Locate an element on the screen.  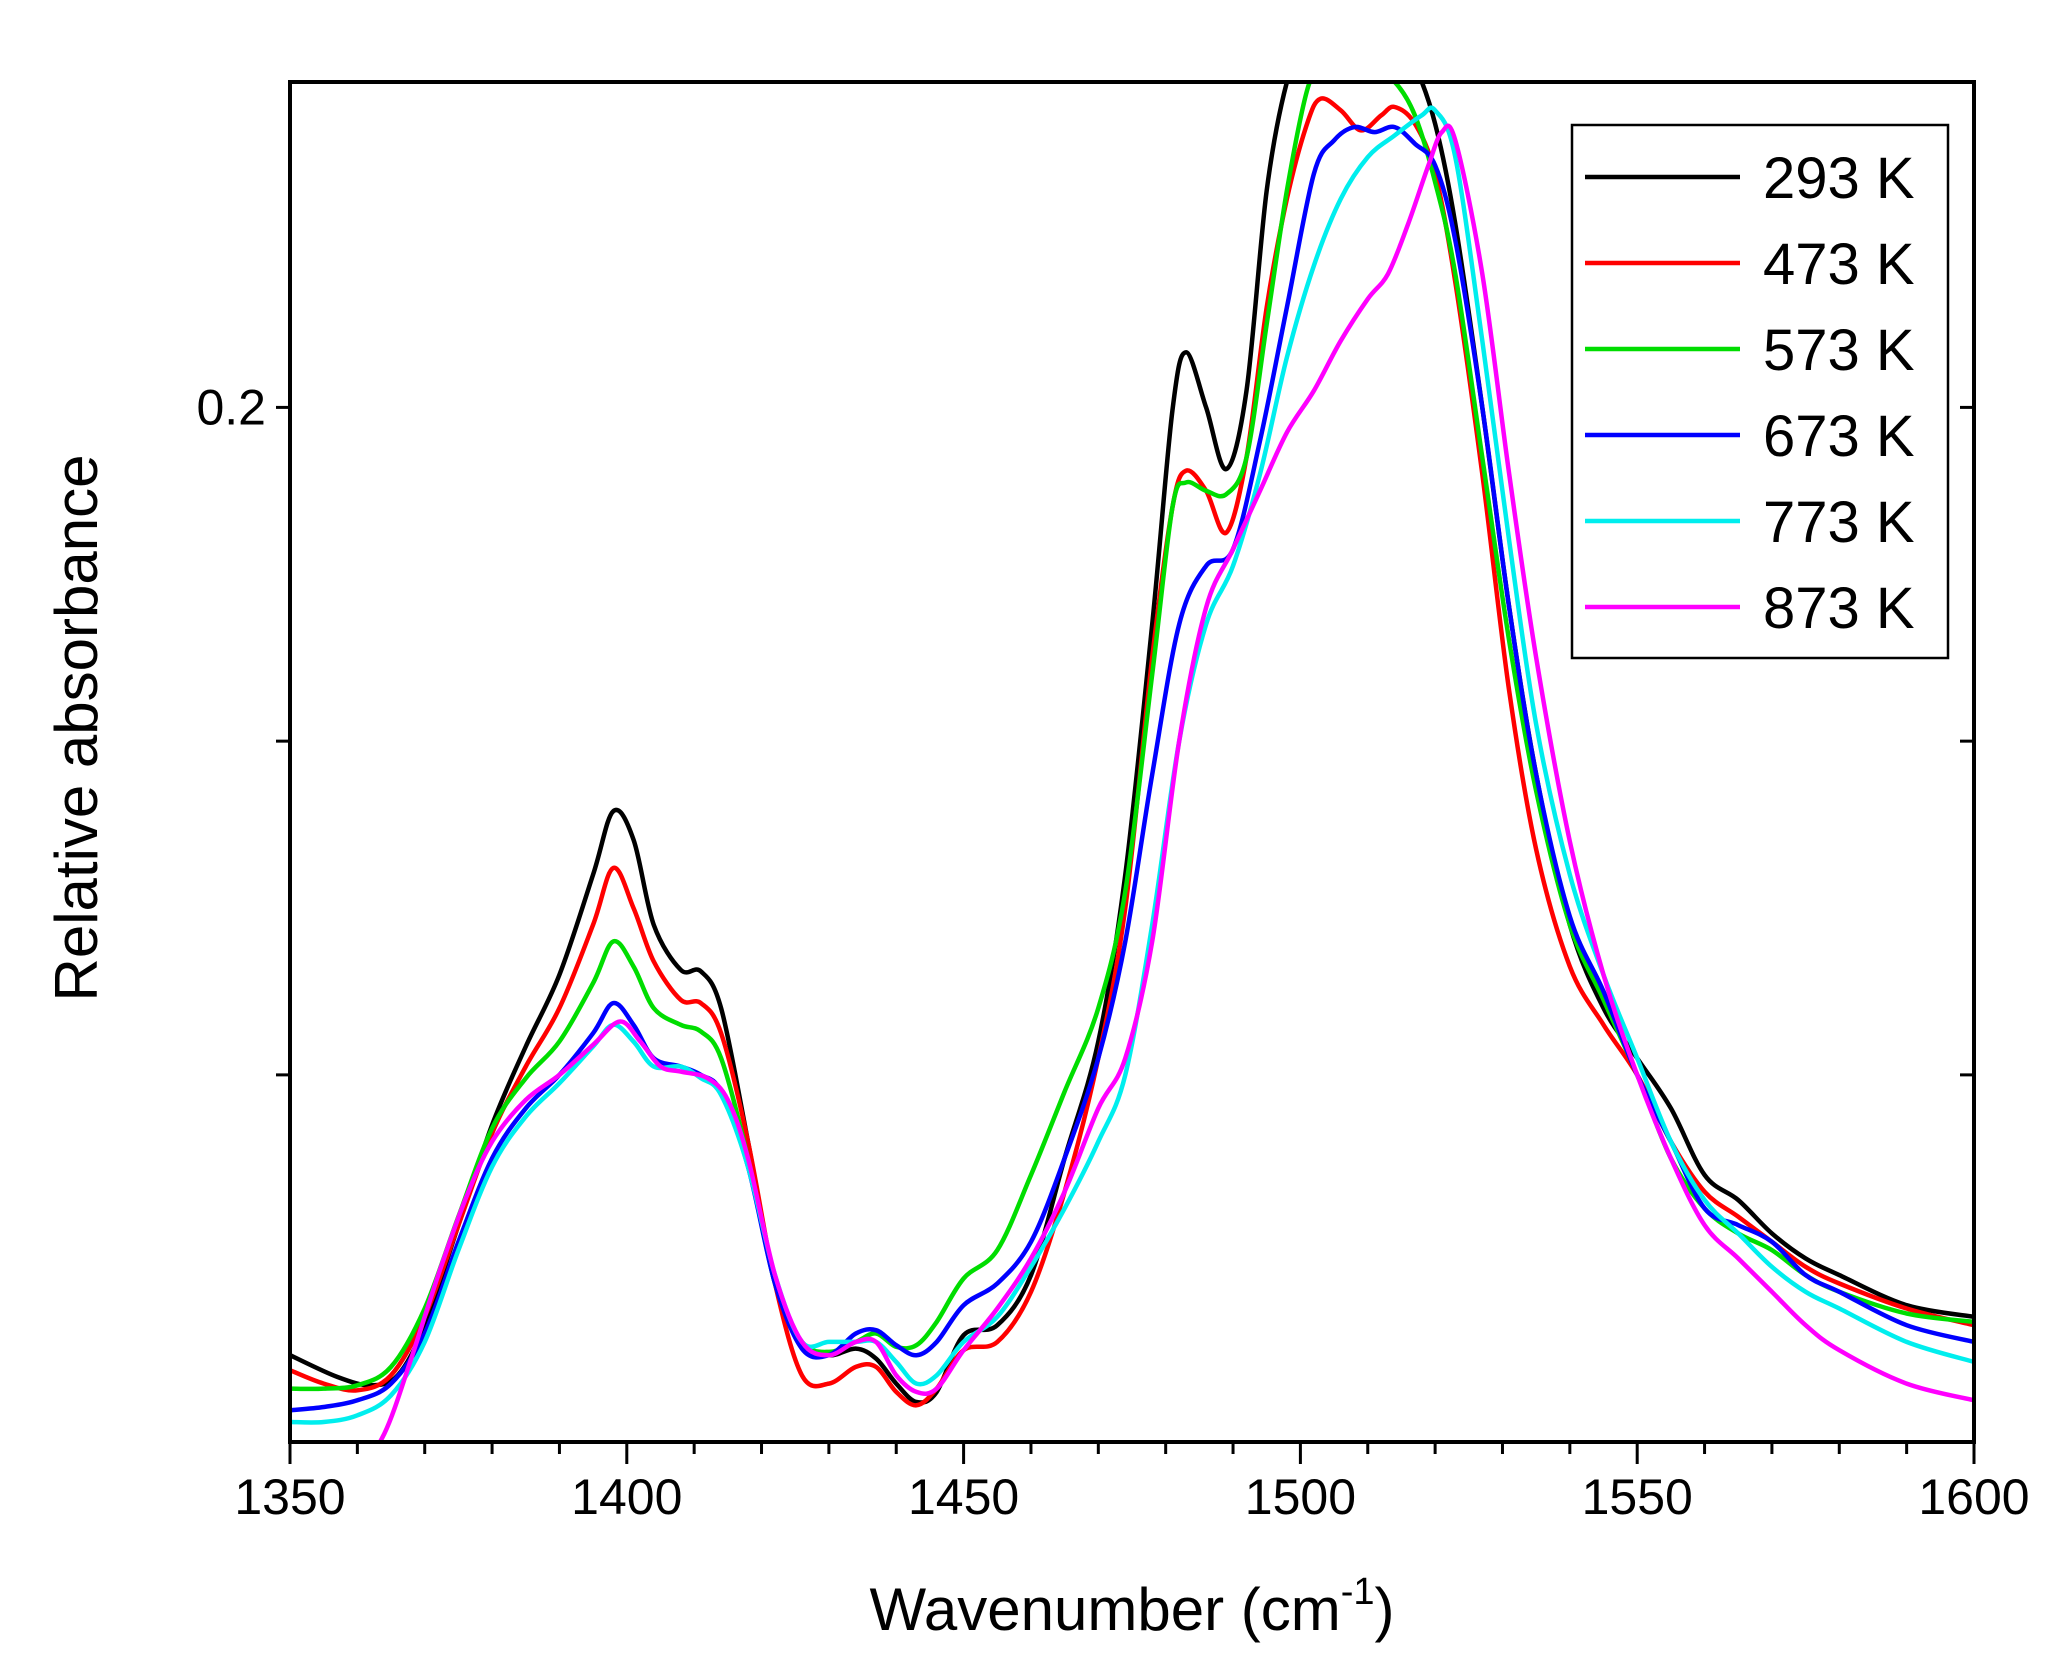
x-tick-label: 1400 is located at coordinates (626, 1497).